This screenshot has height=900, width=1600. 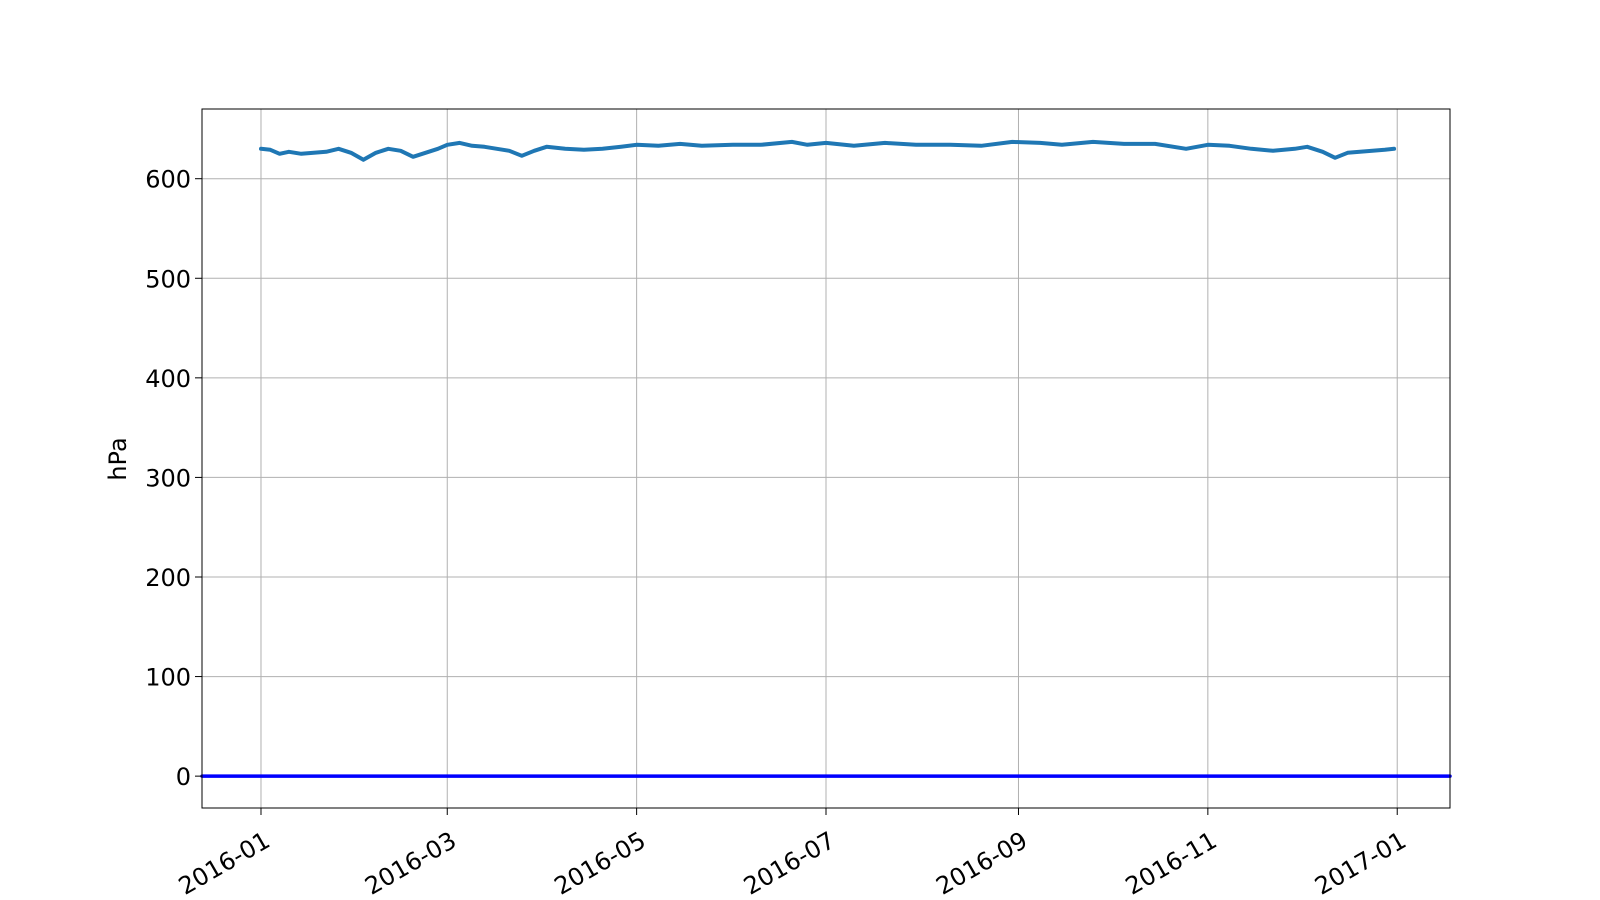 I want to click on y-tick-label: 400, so click(x=168, y=379).